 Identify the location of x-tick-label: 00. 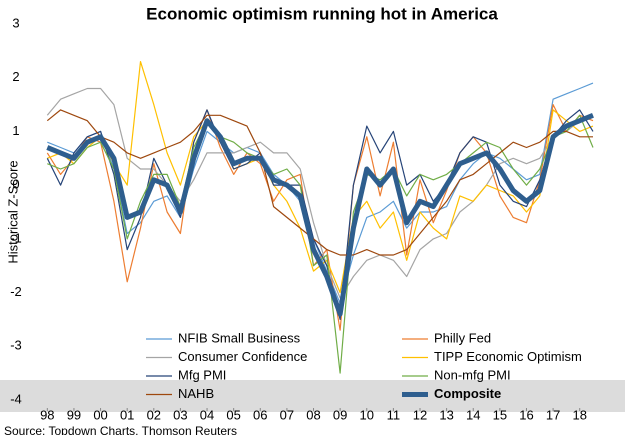
(100, 414).